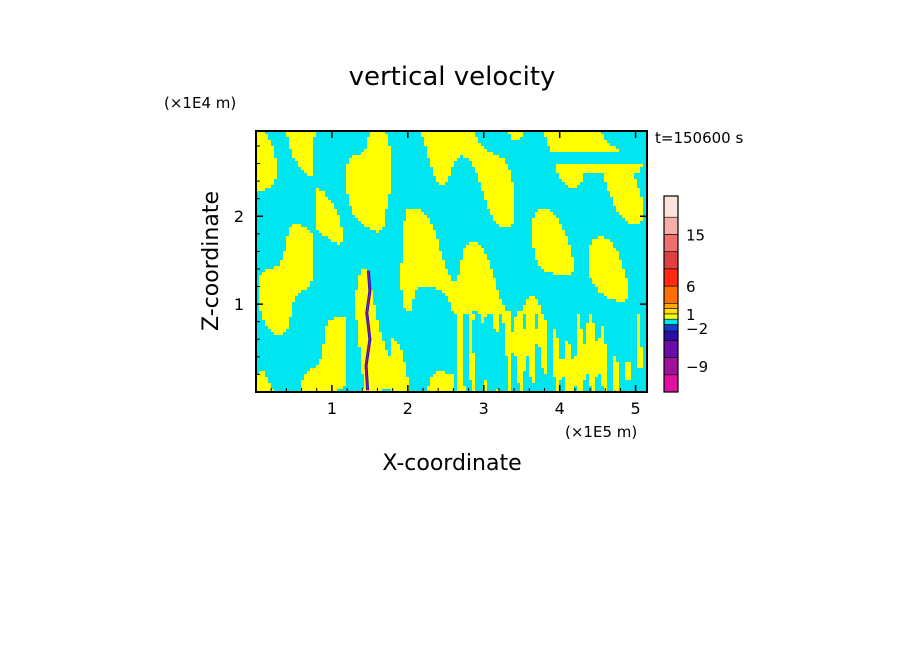 The image size is (904, 654). I want to click on x-tick-label: 3, so click(484, 408).